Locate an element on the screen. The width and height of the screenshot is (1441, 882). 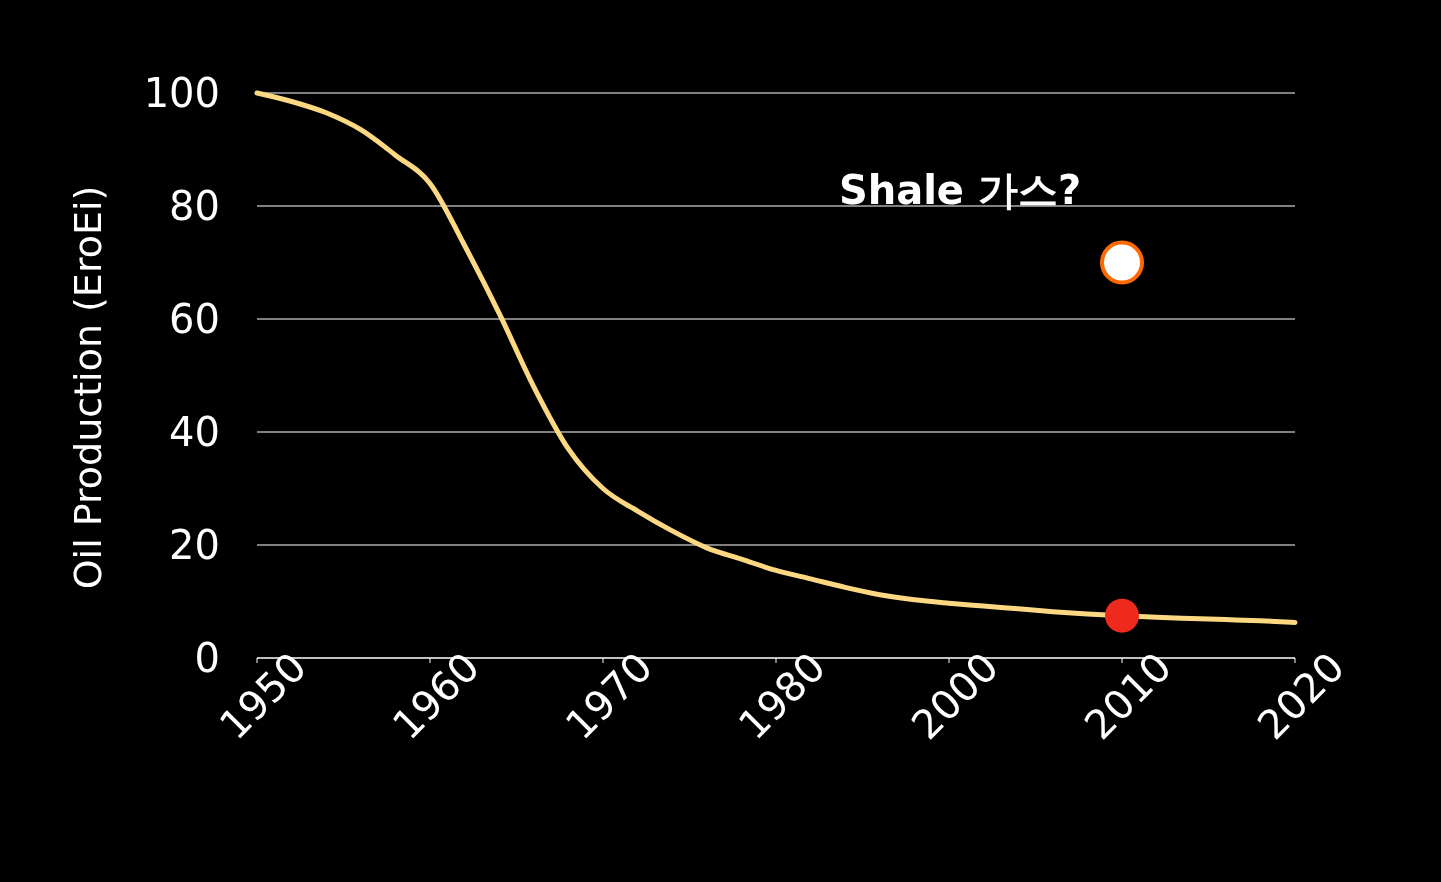
y-tick-label: 100 is located at coordinates (181, 93).